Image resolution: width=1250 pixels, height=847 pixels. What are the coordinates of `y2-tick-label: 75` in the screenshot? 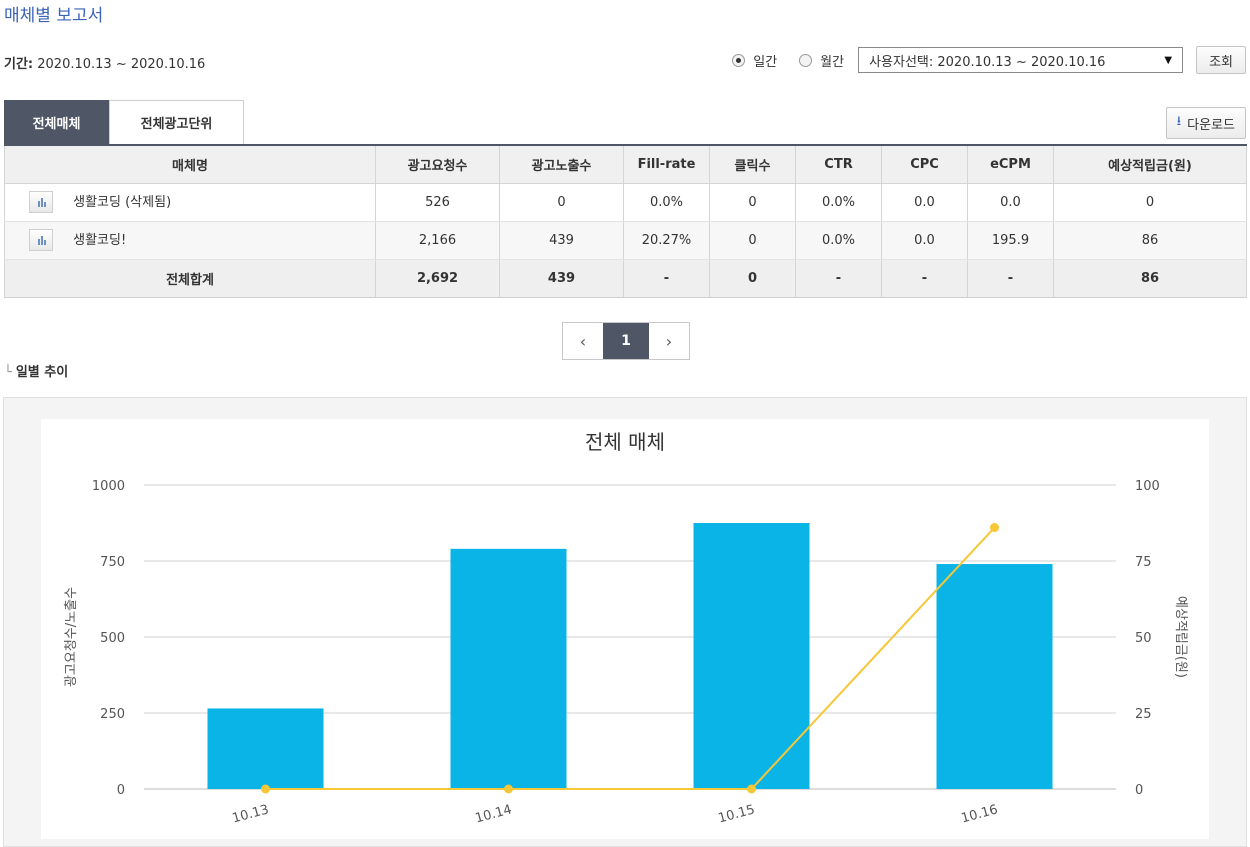 It's located at (1143, 562).